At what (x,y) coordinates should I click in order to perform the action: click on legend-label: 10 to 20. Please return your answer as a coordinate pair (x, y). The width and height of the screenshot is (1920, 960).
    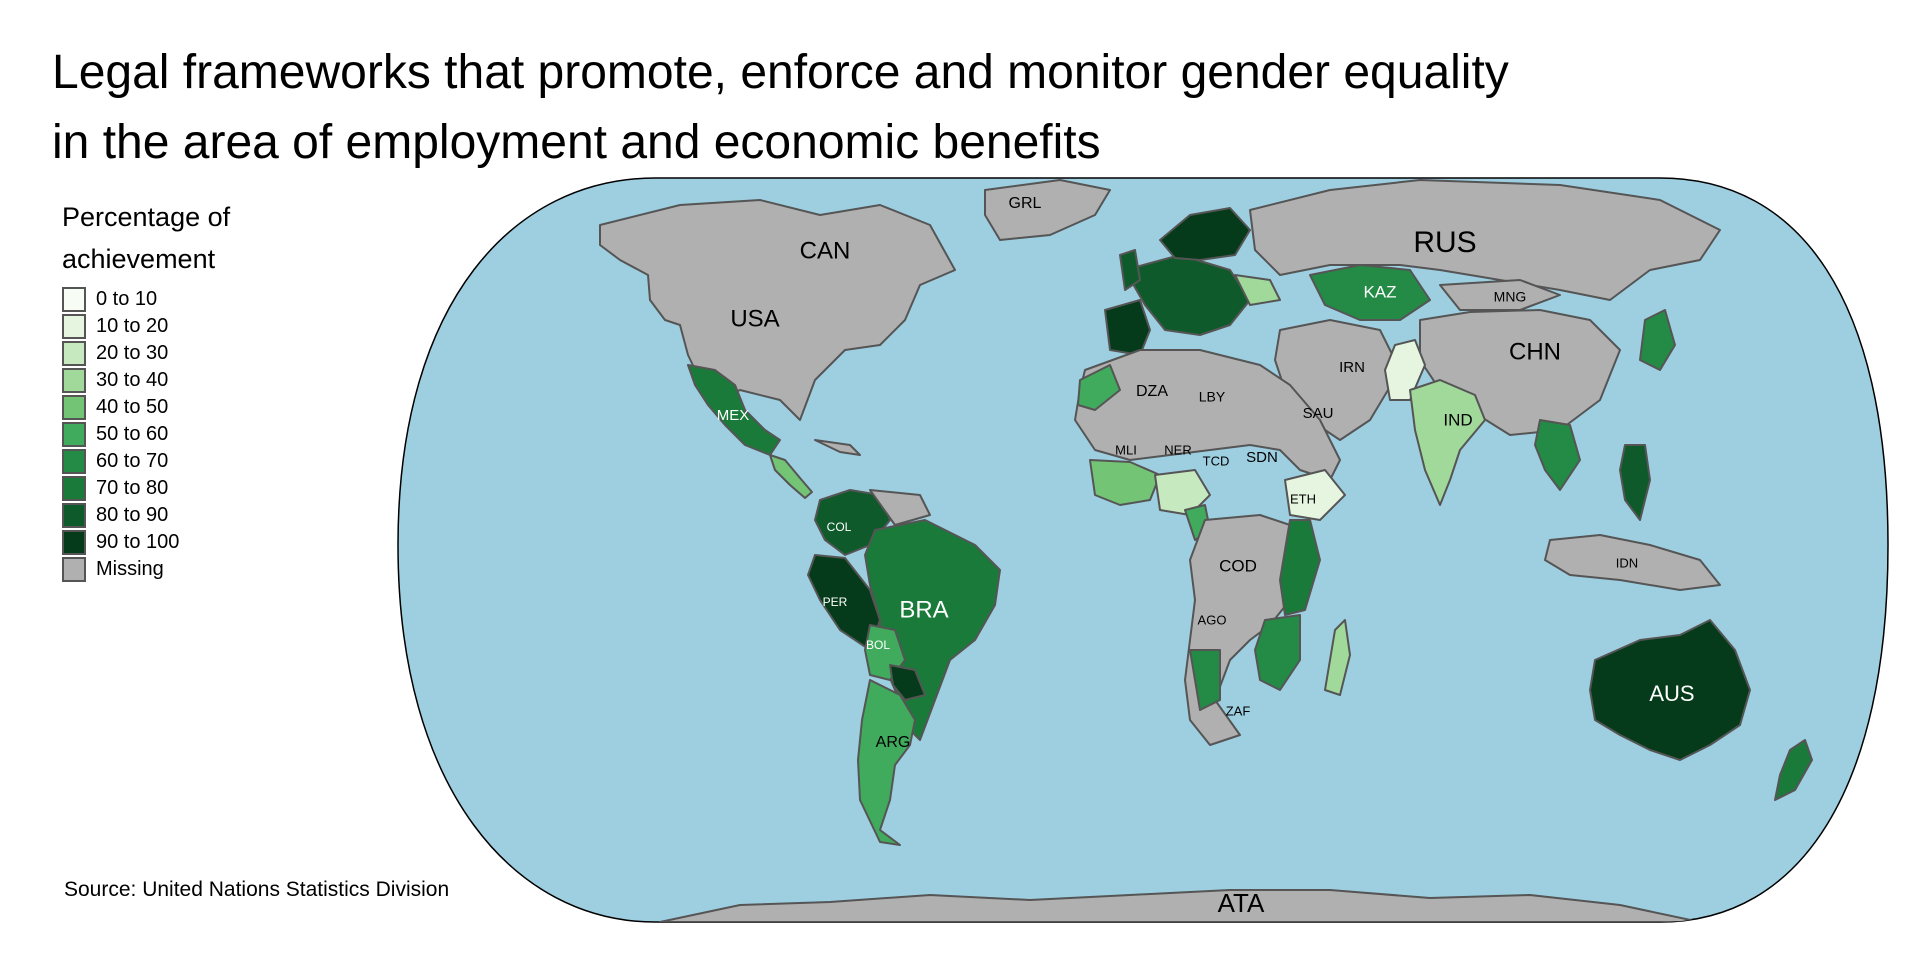
    Looking at the image, I should click on (132, 326).